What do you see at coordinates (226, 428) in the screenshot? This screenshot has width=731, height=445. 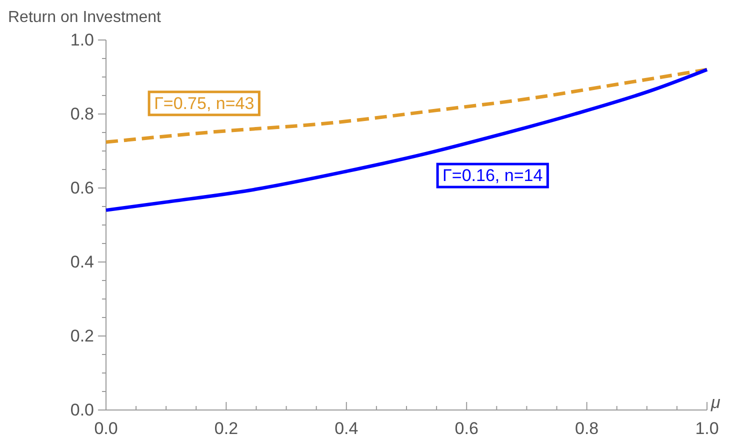 I see `x-tick-label: 0.2` at bounding box center [226, 428].